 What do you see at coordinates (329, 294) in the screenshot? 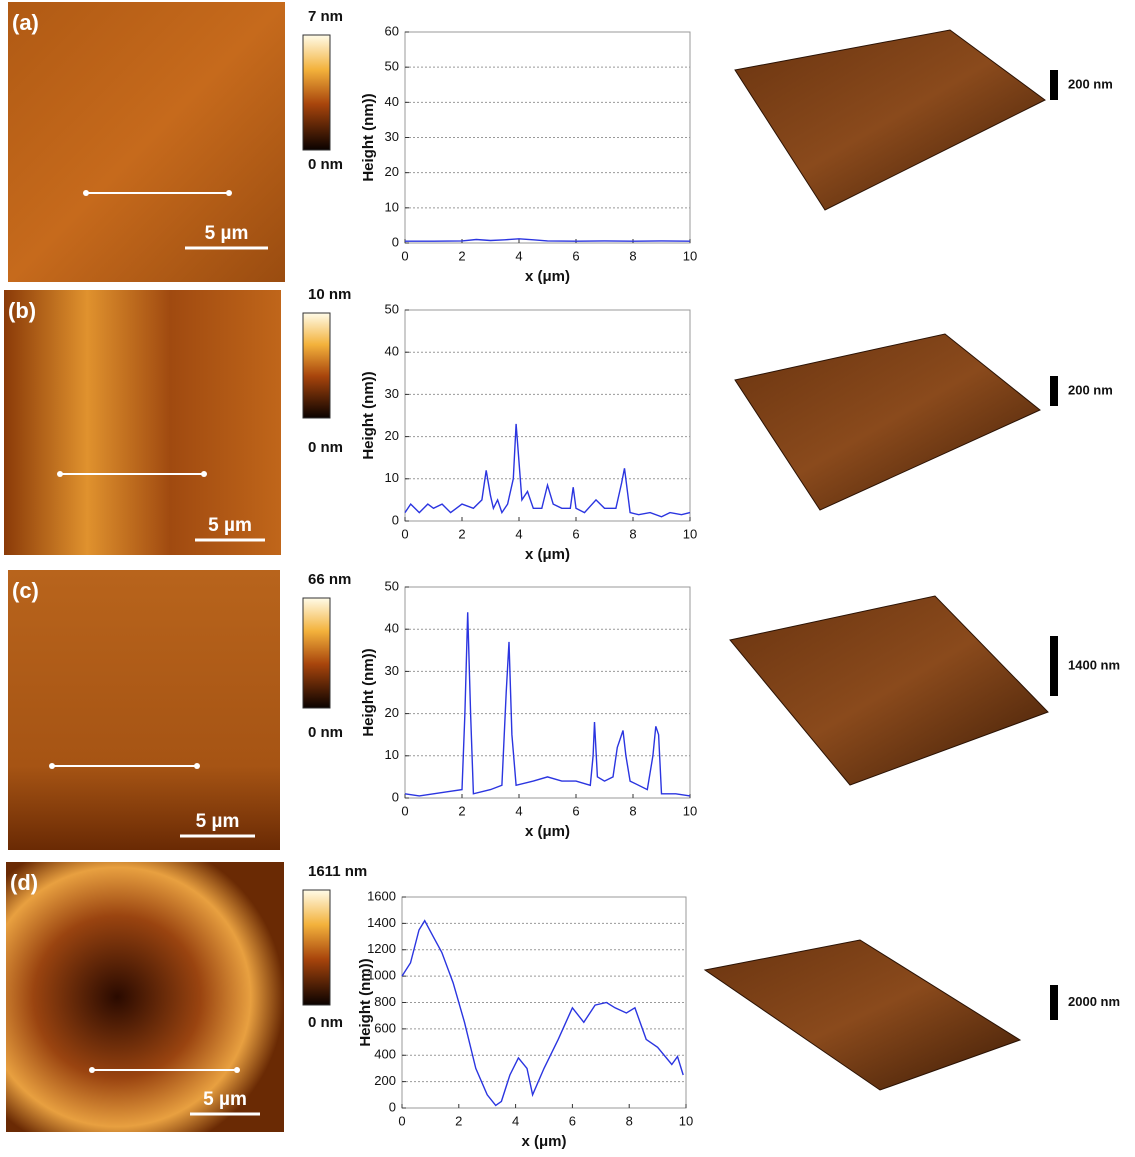
I see `colorbar-max: 10 nm` at bounding box center [329, 294].